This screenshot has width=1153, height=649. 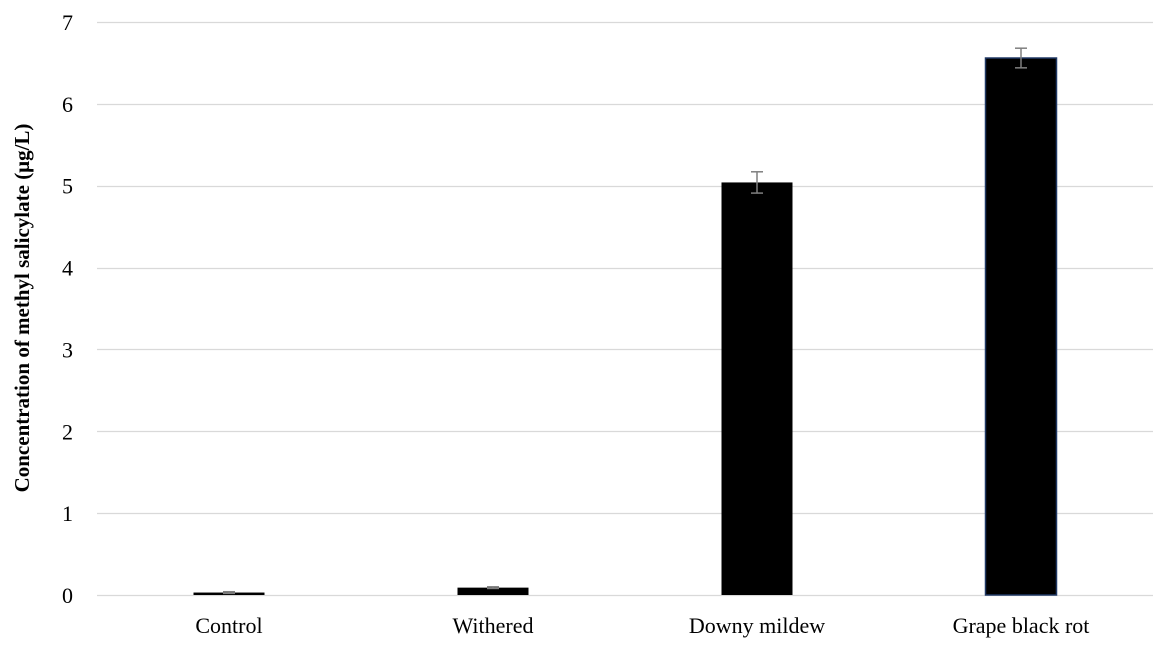 I want to click on bar-withered, so click(x=493, y=591).